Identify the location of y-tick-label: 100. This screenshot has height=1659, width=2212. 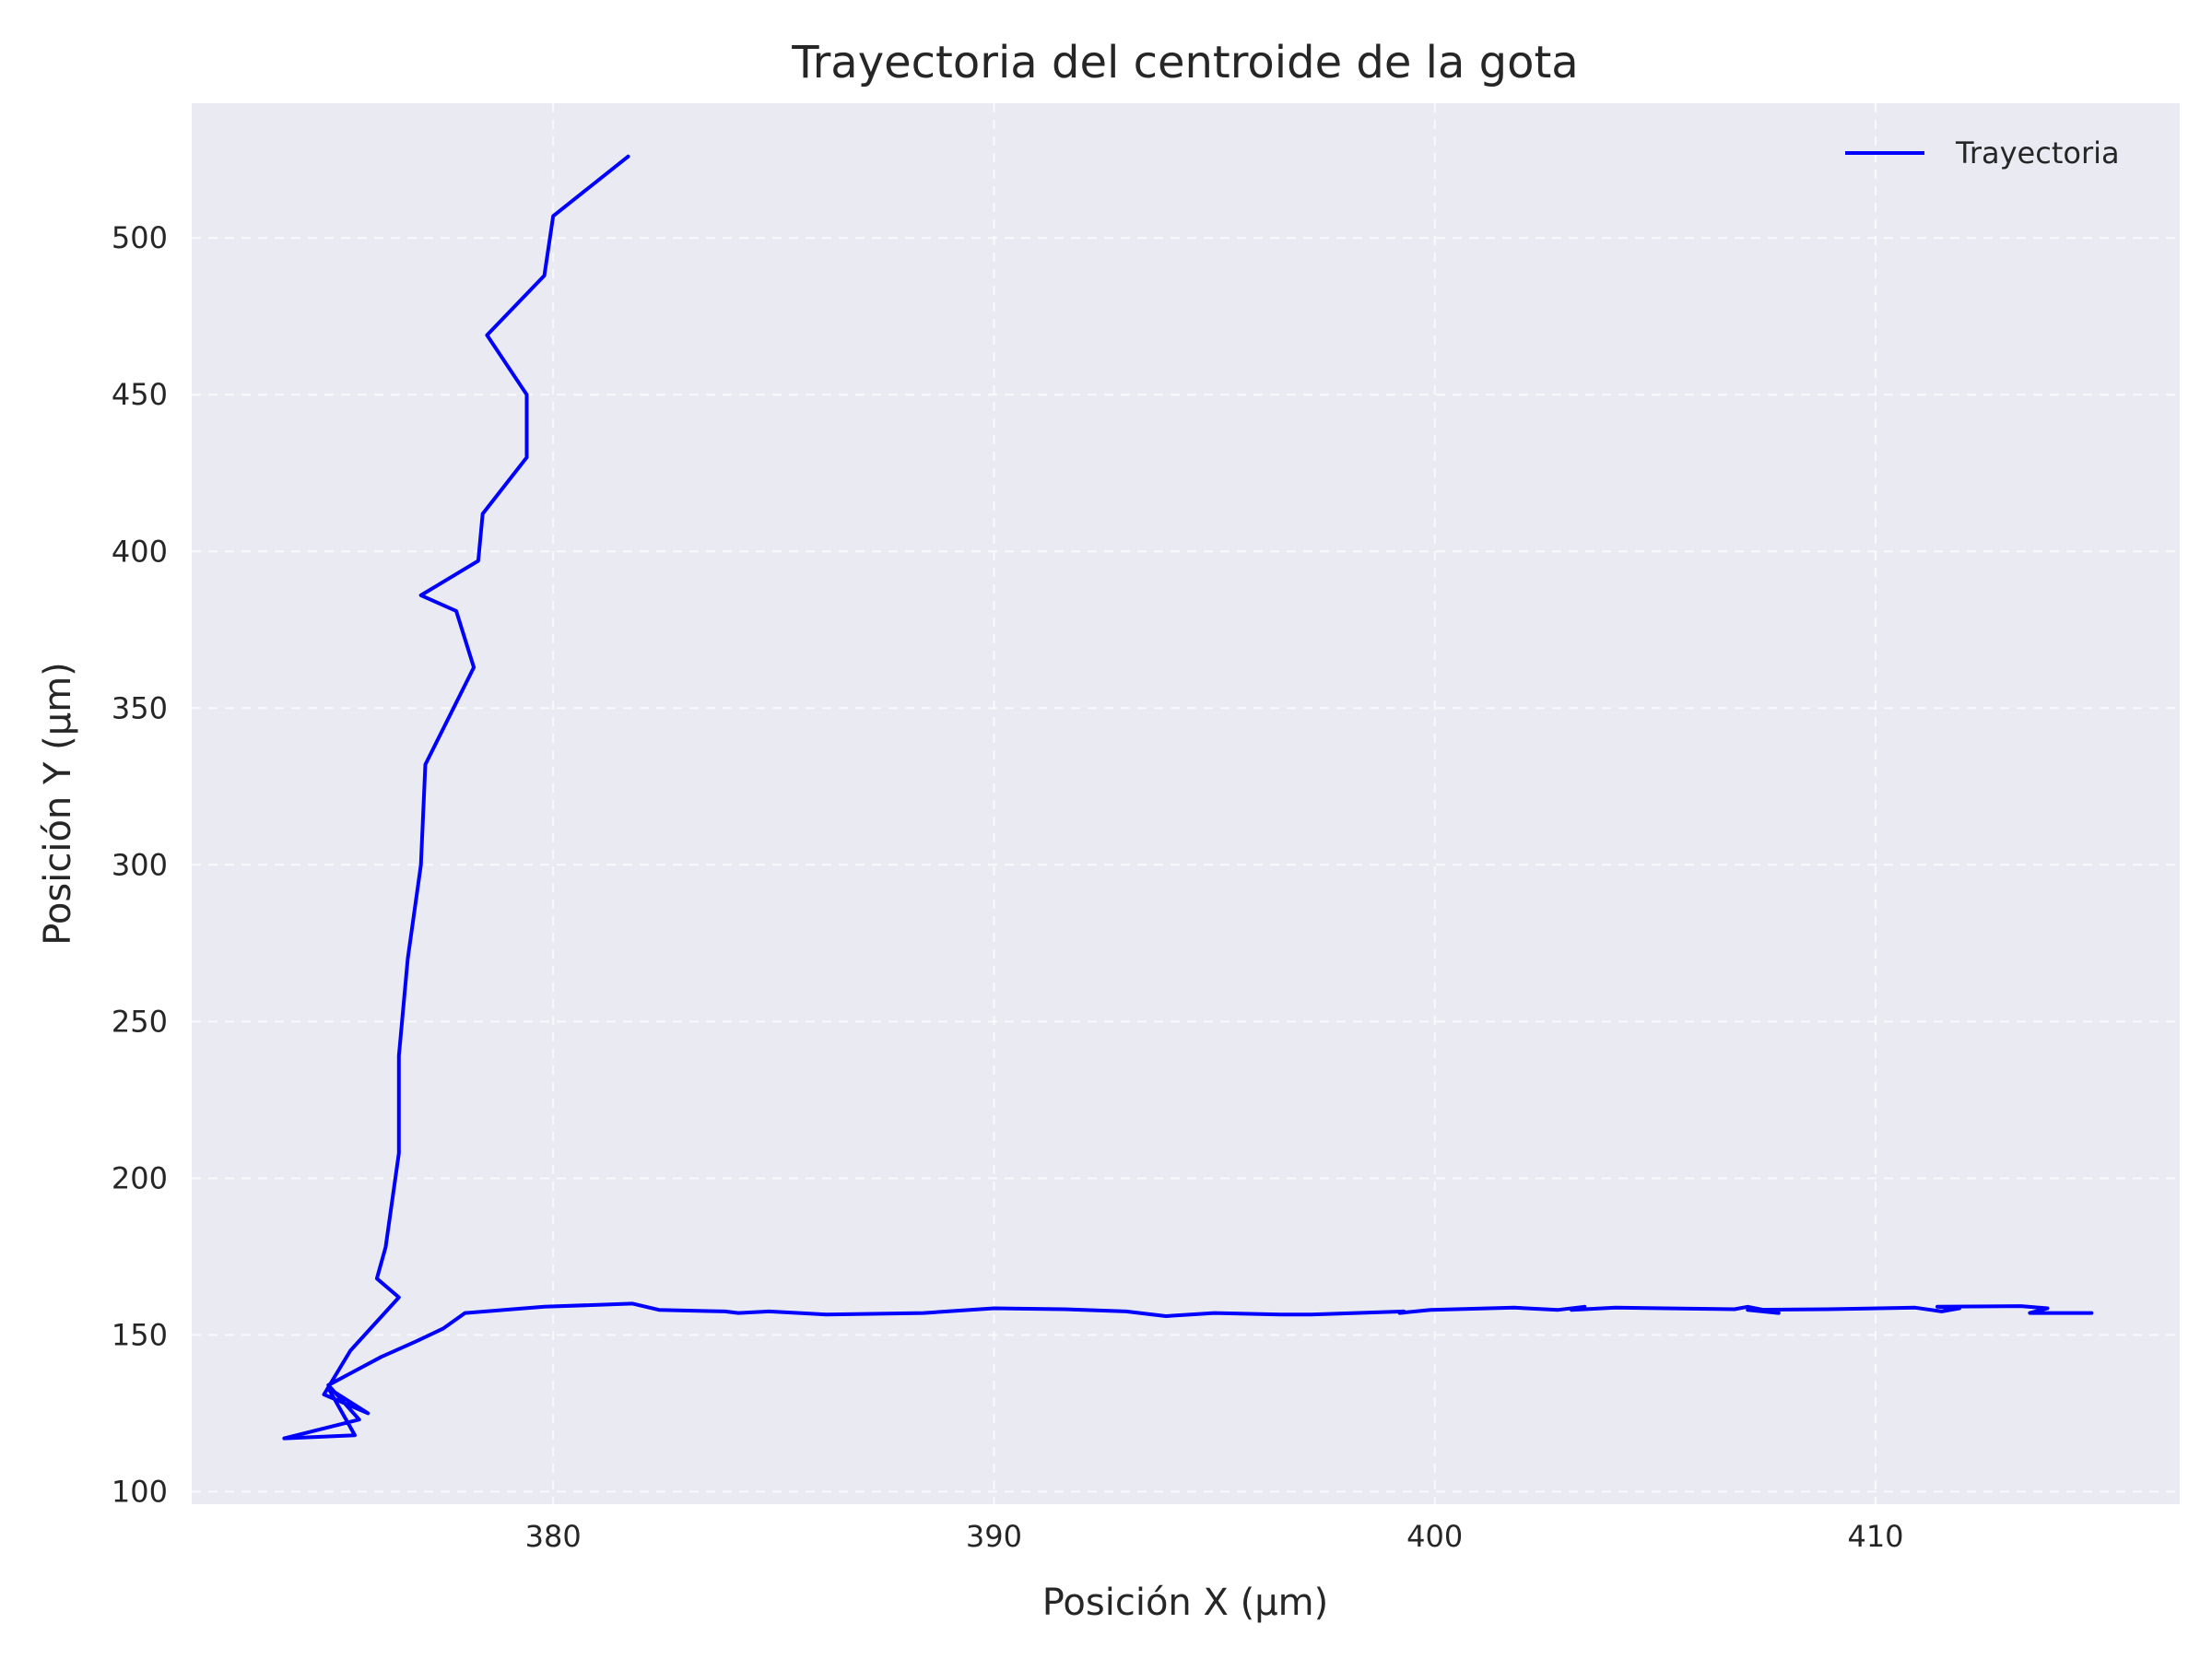
(140, 1491).